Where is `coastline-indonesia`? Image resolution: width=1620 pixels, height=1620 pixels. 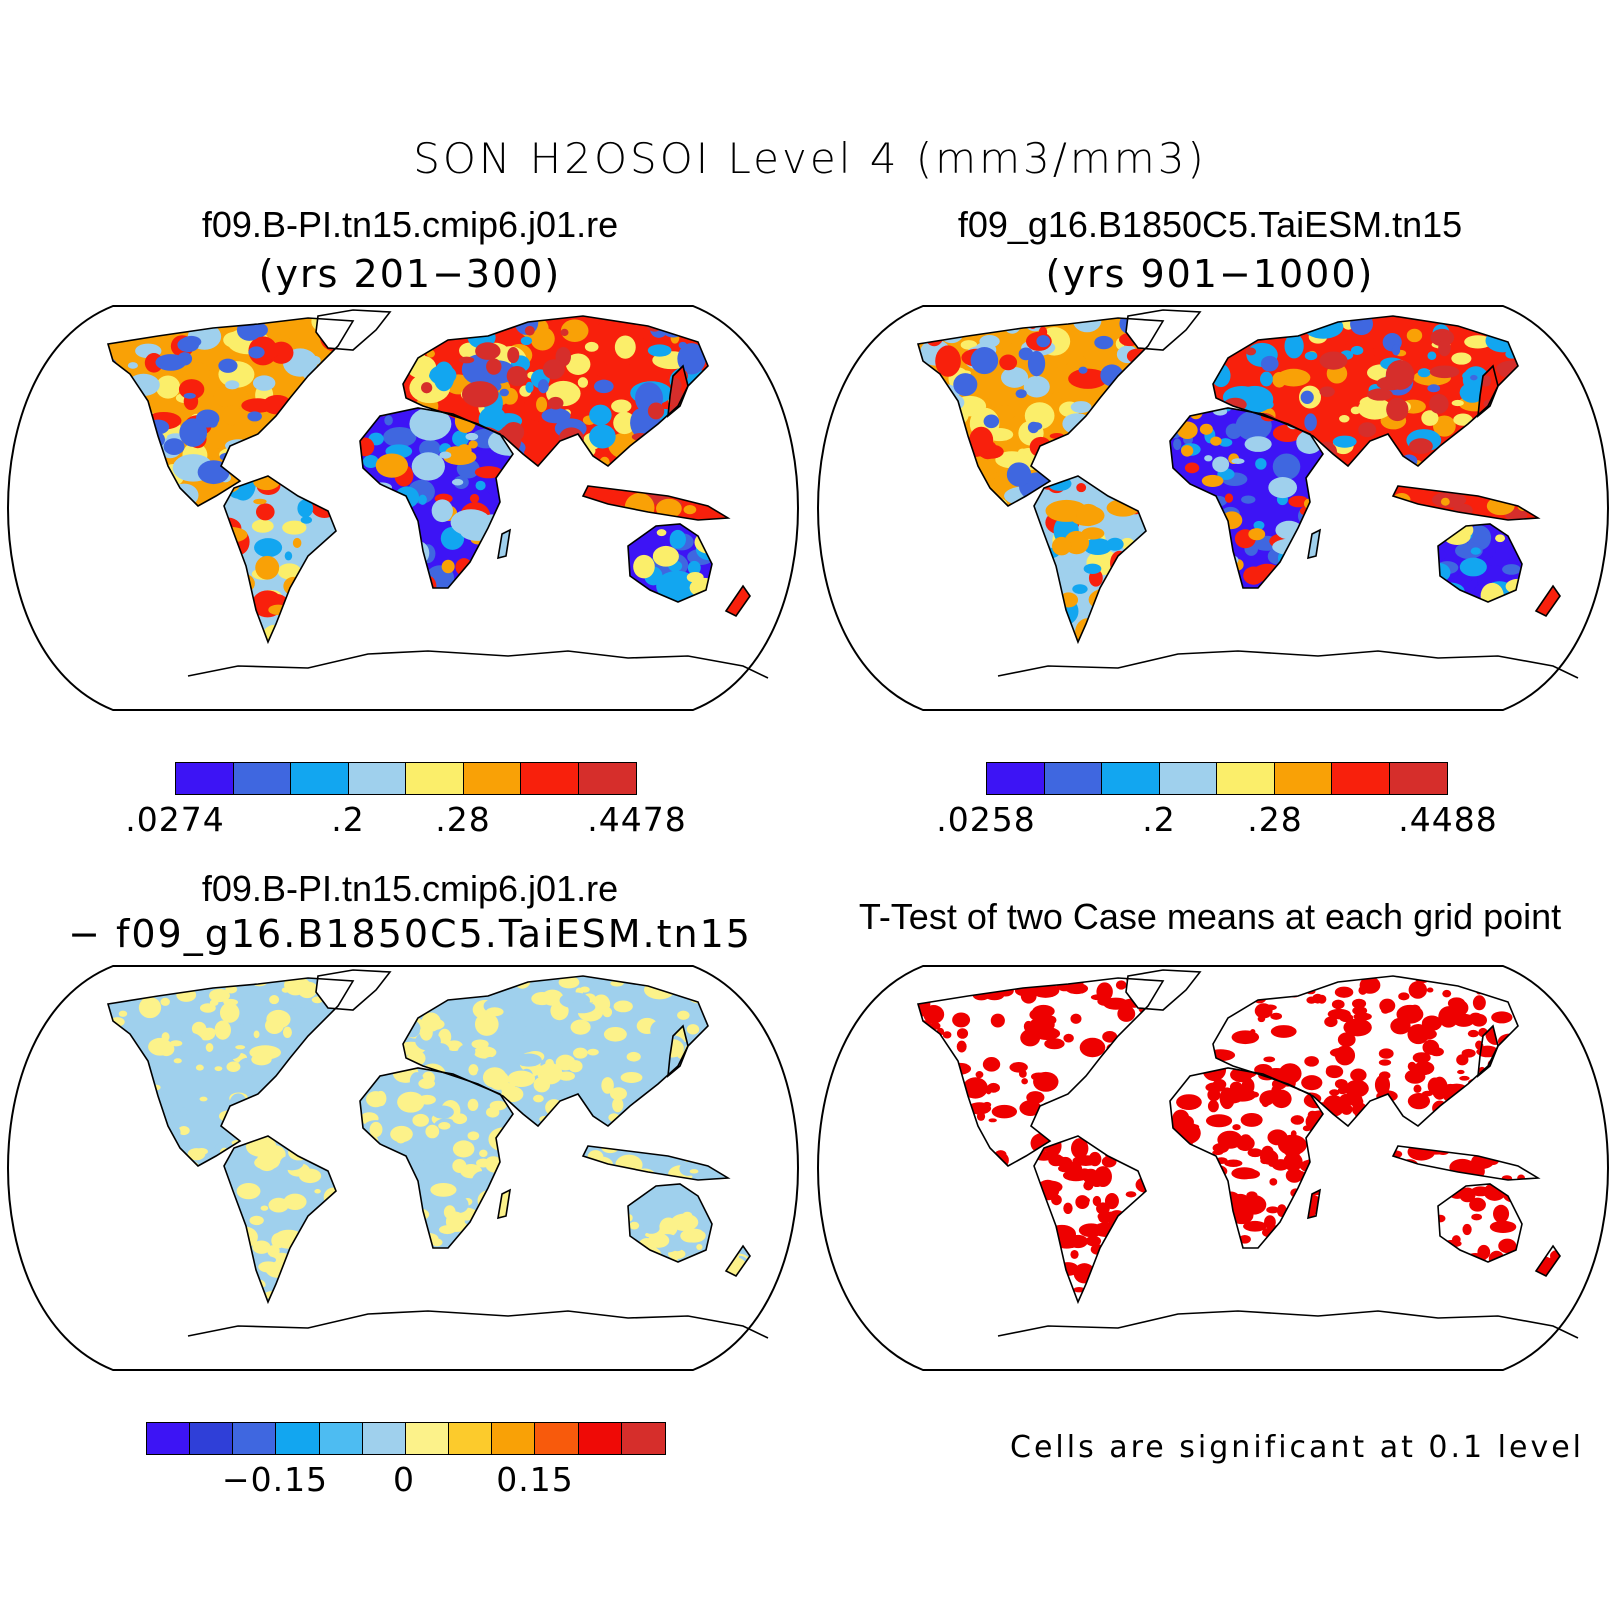
coastline-indonesia is located at coordinates (656, 1163).